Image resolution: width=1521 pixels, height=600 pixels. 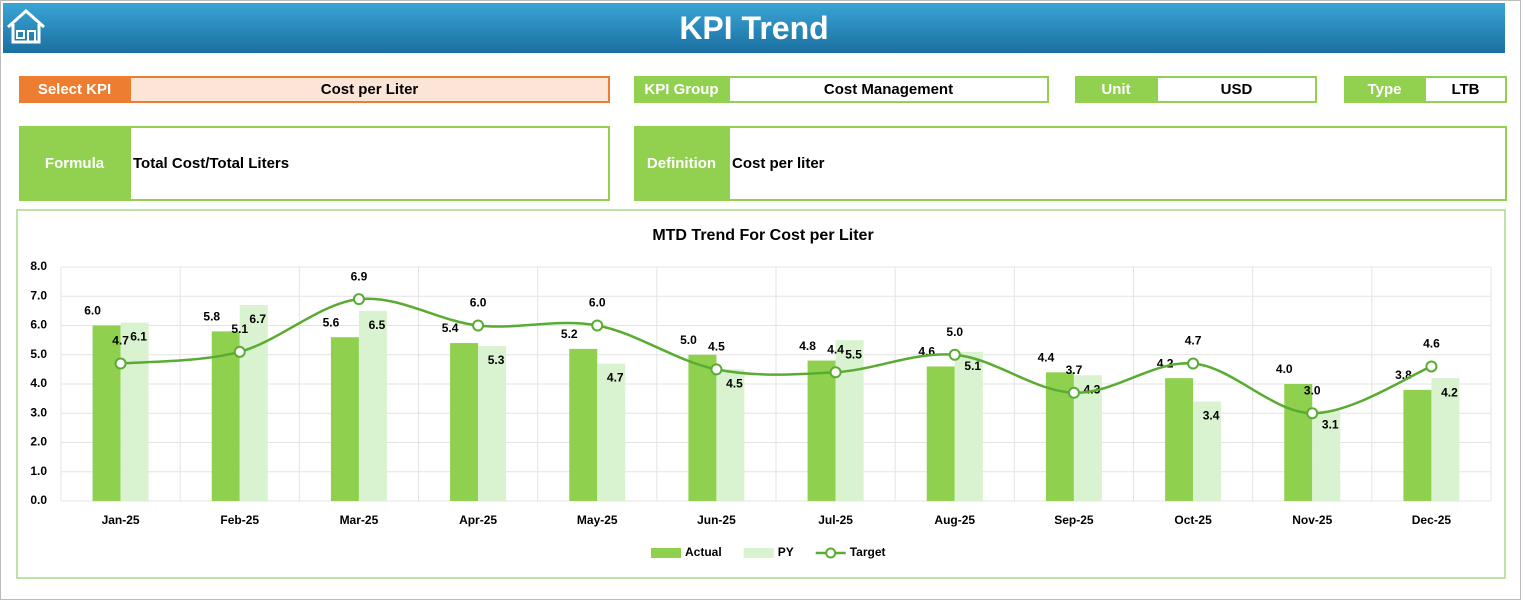 What do you see at coordinates (1117, 163) in the screenshot?
I see `field-value: Cost per liter` at bounding box center [1117, 163].